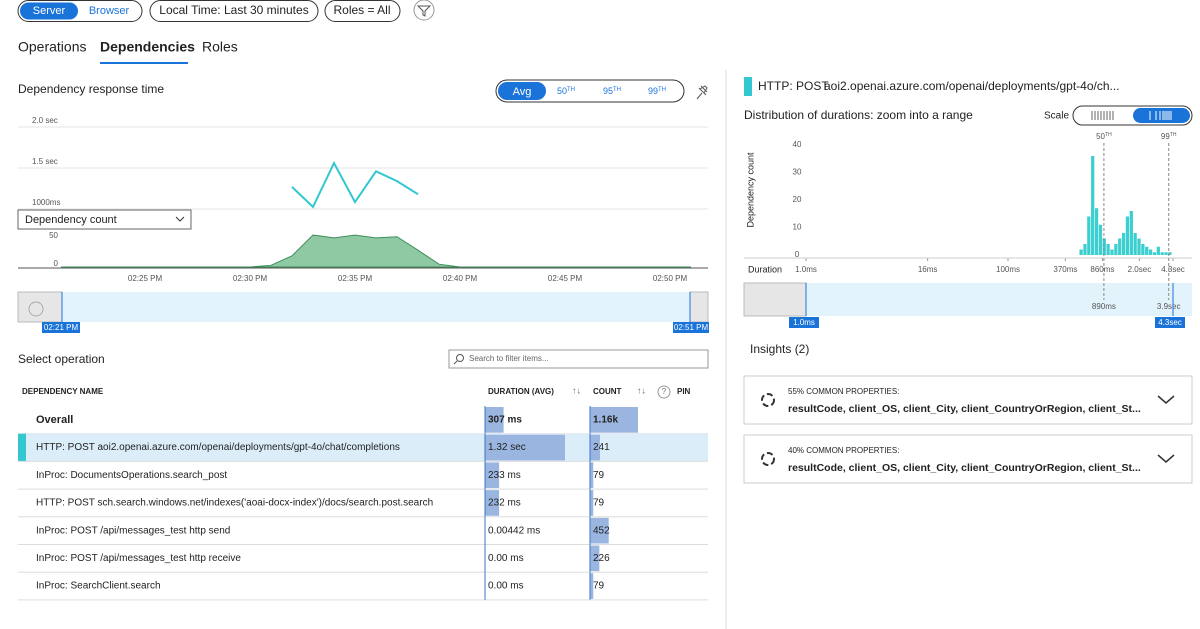  I want to click on range-end: 02:51 PM, so click(691, 327).